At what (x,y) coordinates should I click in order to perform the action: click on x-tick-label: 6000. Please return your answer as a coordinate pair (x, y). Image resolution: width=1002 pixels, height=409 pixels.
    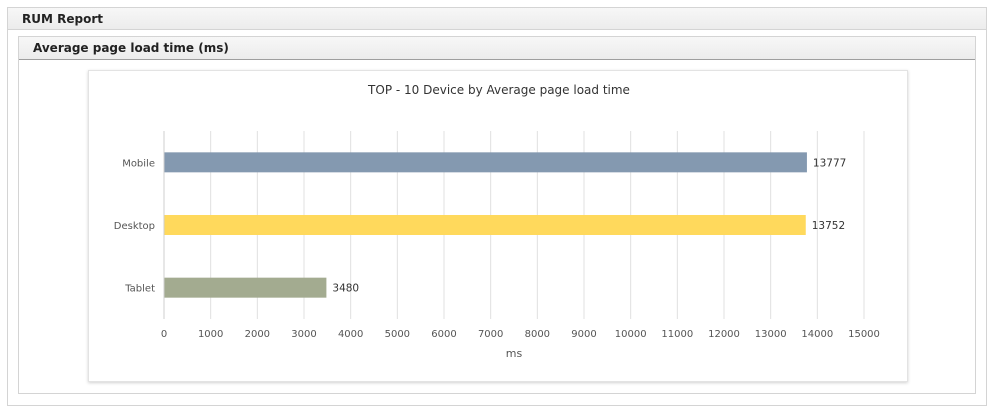
    Looking at the image, I should click on (443, 334).